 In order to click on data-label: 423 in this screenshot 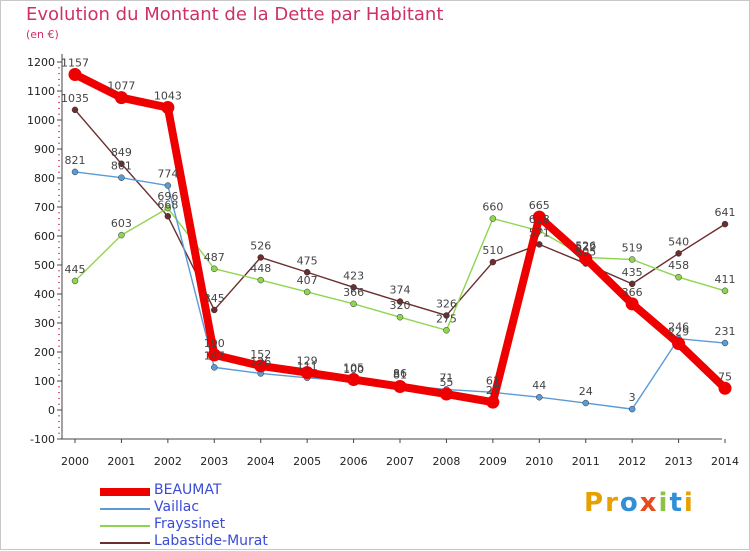, I will do `click(353, 275)`.